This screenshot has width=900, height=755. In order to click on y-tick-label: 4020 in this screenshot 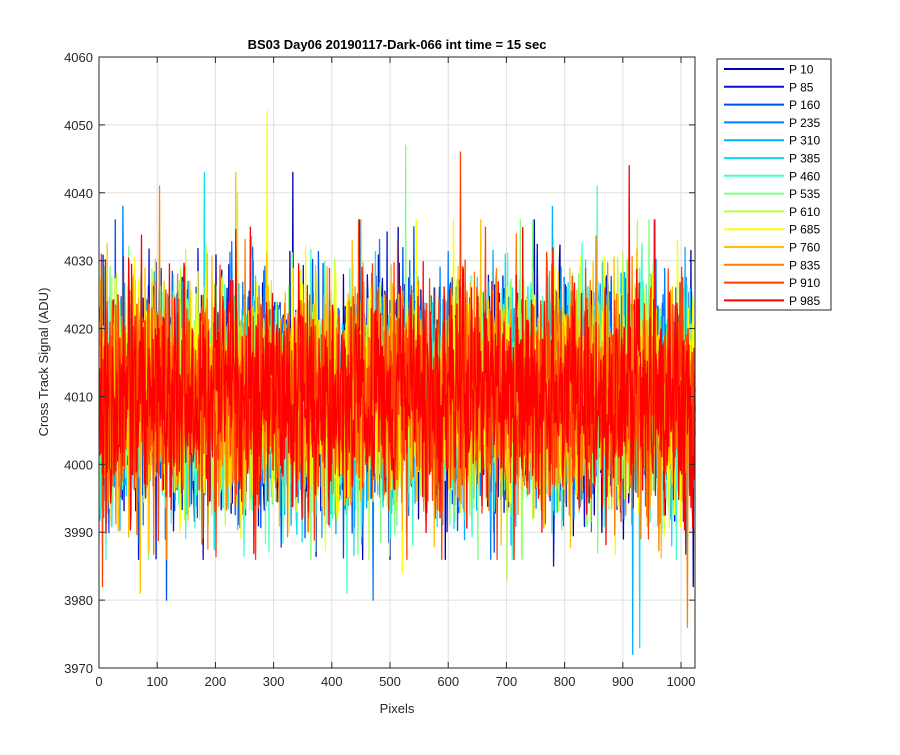, I will do `click(78, 329)`.